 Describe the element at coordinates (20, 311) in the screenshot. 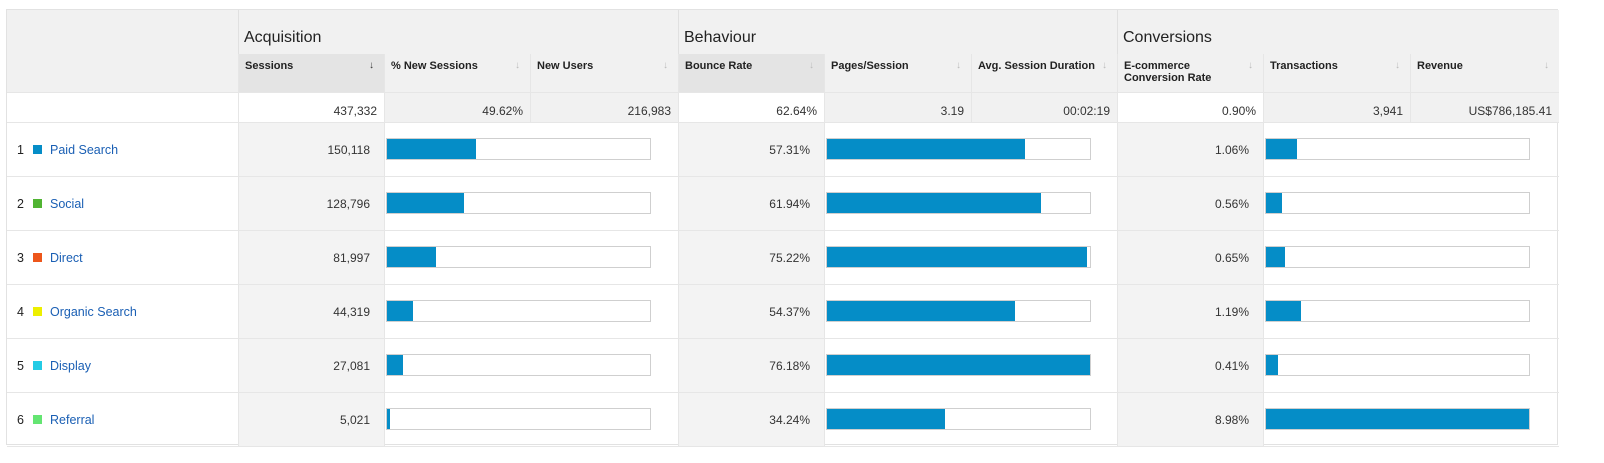

I see `row-number: 4` at that location.